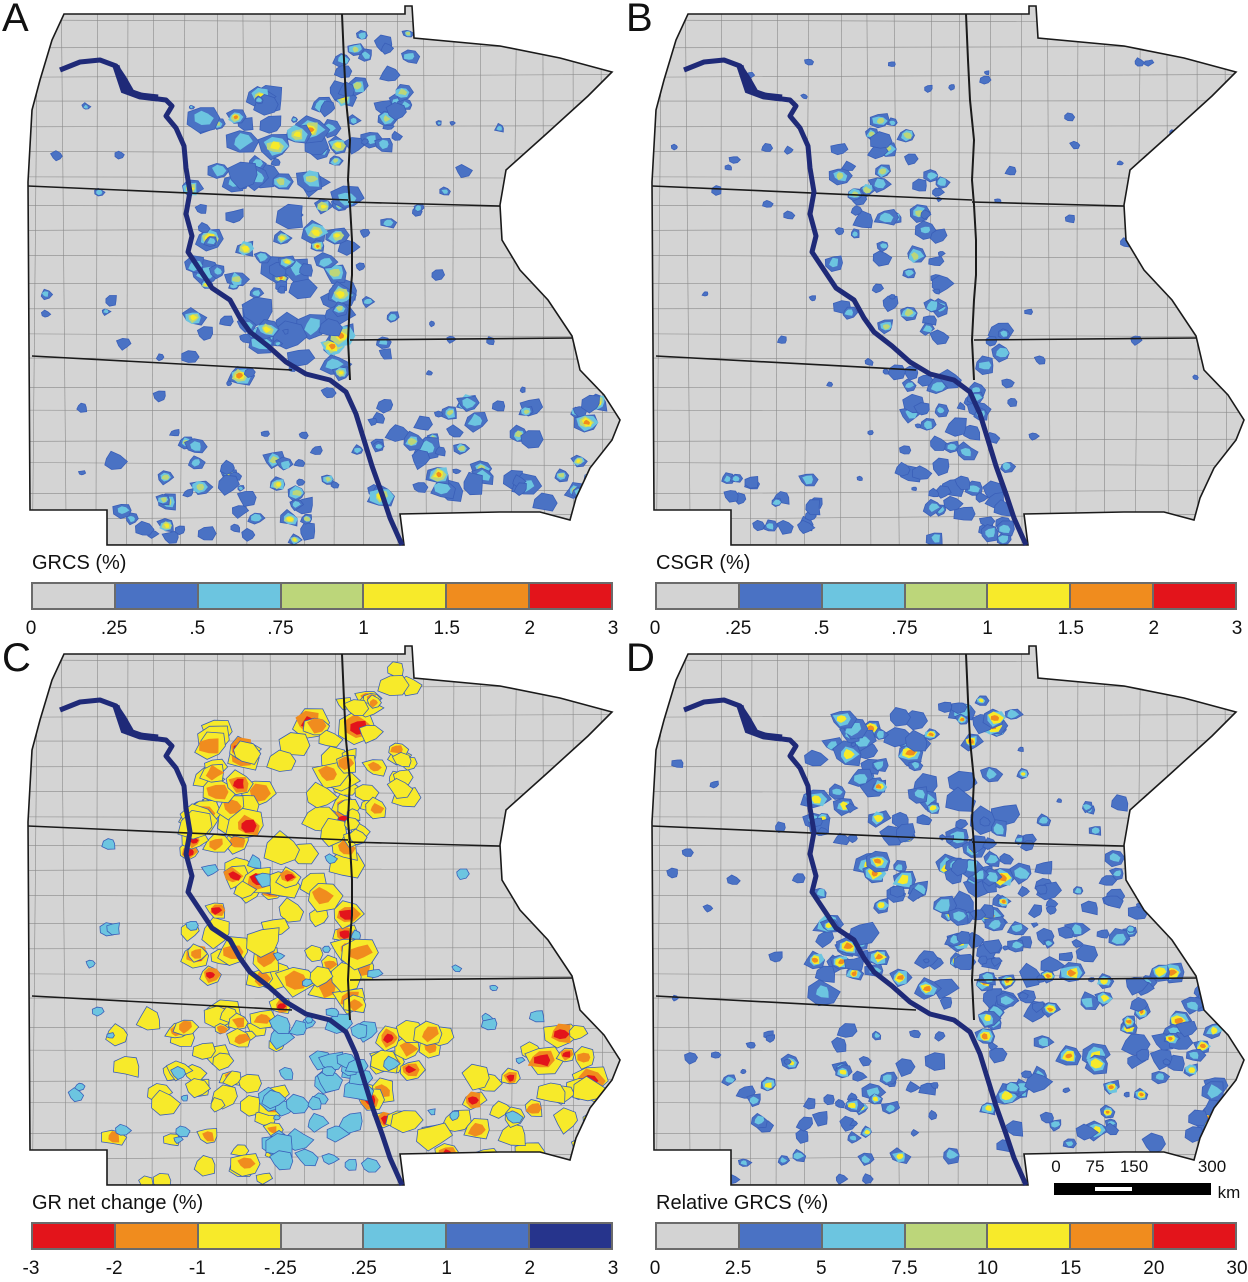 This screenshot has width=1248, height=1282. Describe the element at coordinates (742, 1203) in the screenshot. I see `legend-title: Relative GRCS (%)` at that location.